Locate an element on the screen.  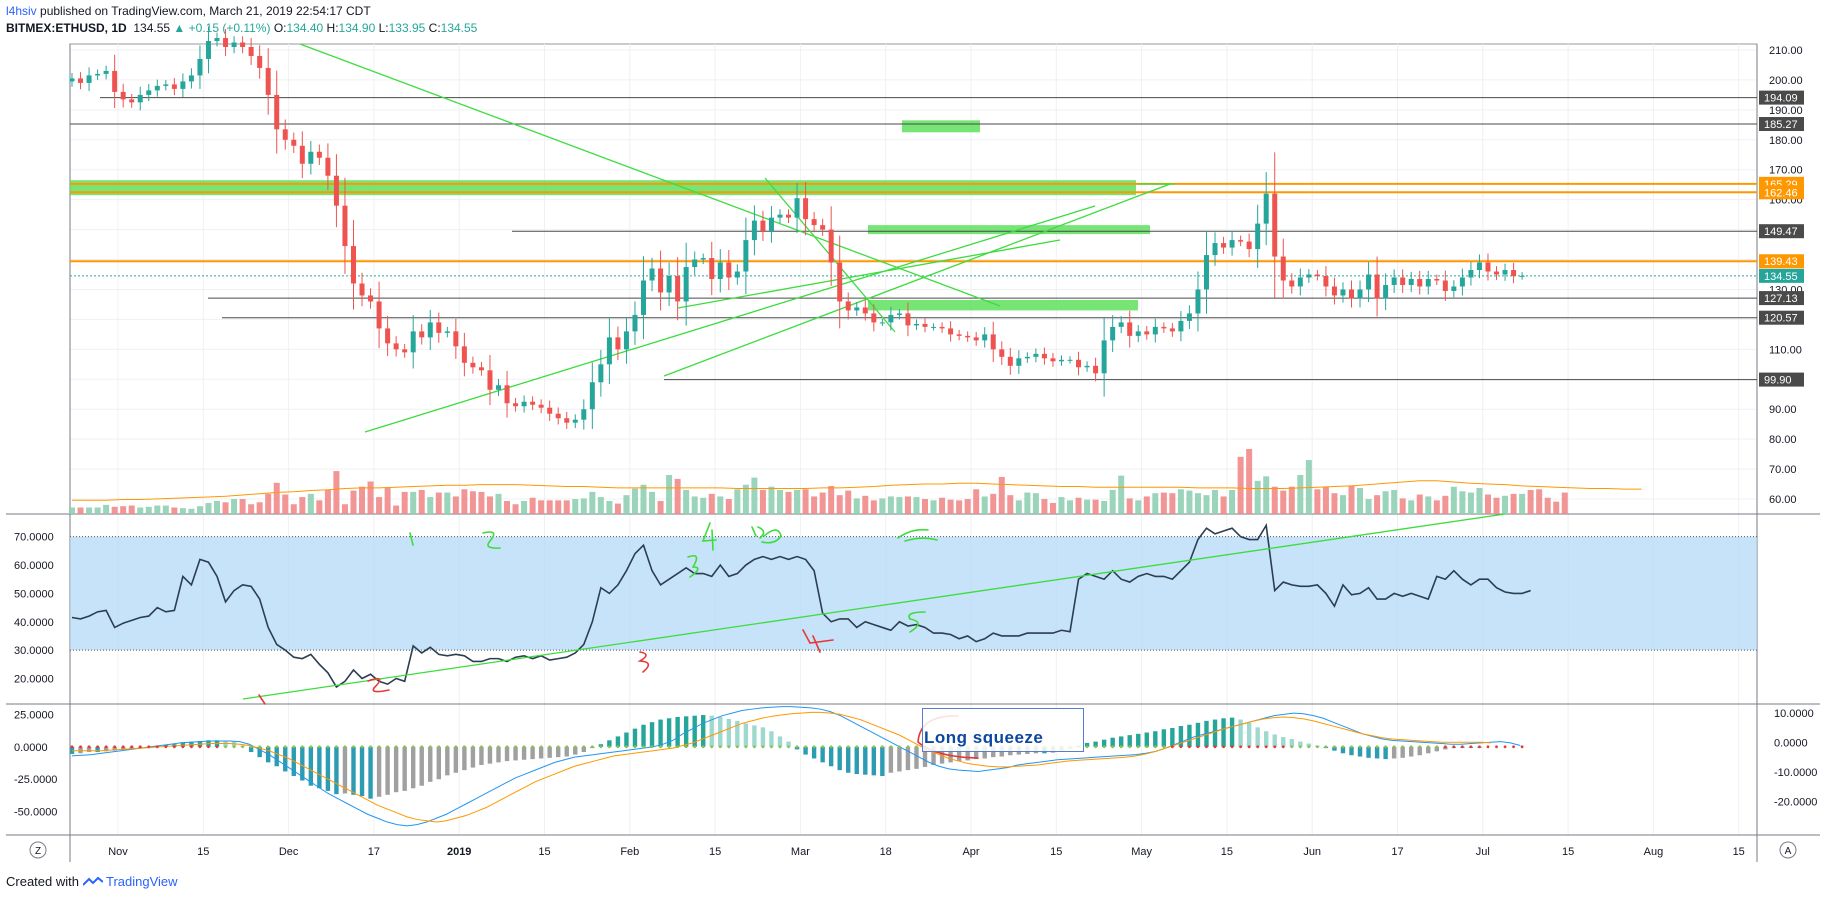
volume-ma-line is located at coordinates (857, 490).